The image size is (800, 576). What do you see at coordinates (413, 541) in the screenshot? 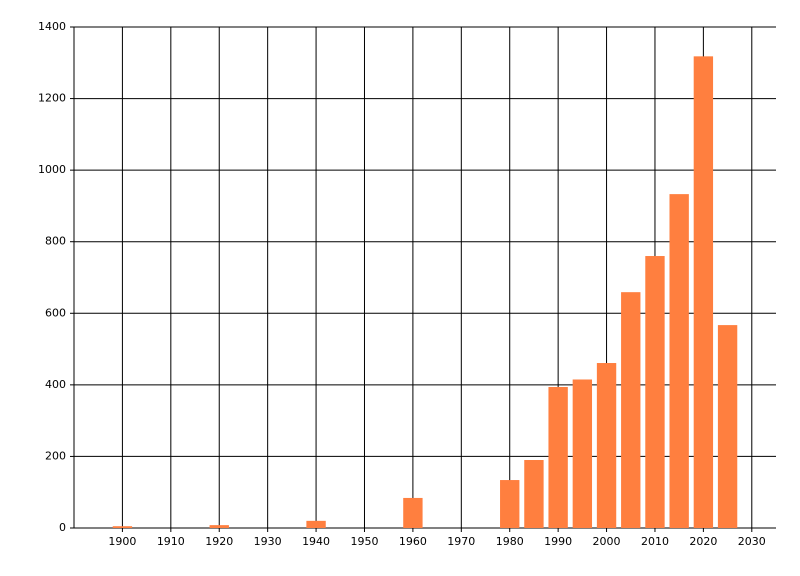
I see `x-tick-label: 1960` at bounding box center [413, 541].